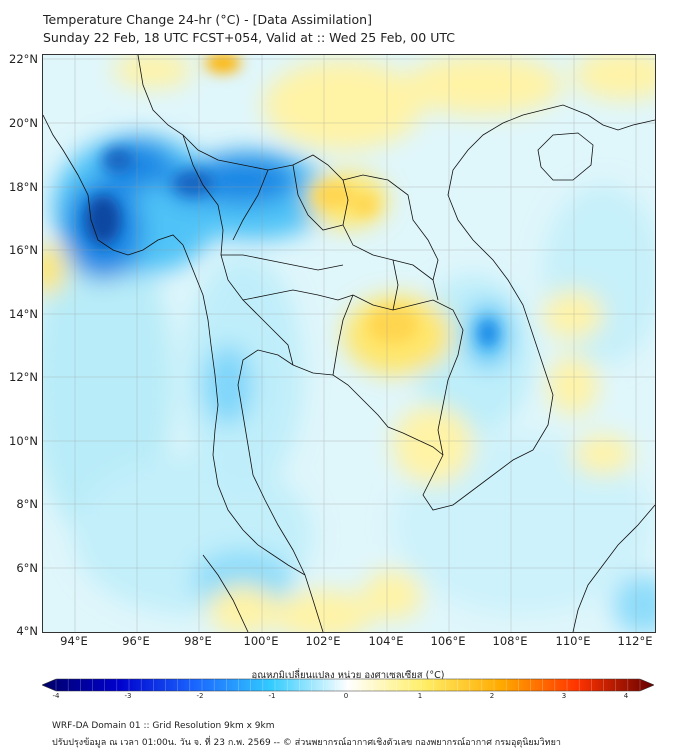 This screenshot has width=676, height=756. What do you see at coordinates (272, 696) in the screenshot?
I see `colorbar-tick-label: -1` at bounding box center [272, 696].